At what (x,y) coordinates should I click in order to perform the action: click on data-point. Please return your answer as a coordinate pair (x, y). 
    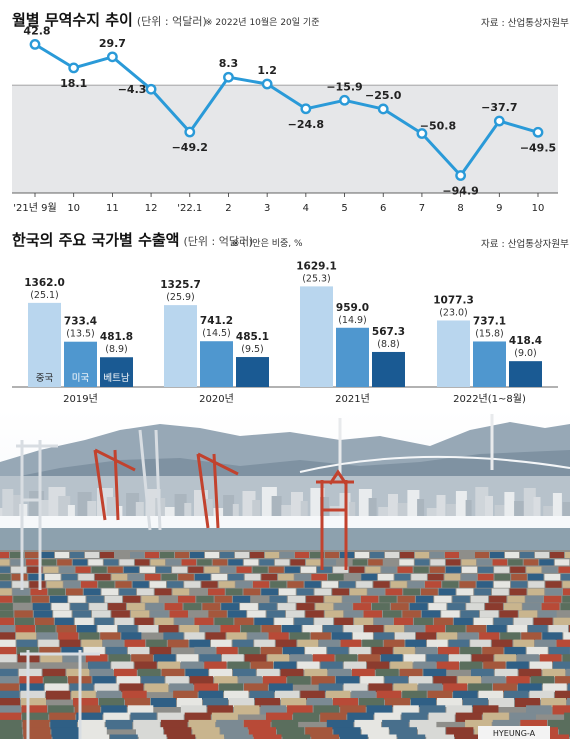
    Looking at the image, I should click on (306, 109).